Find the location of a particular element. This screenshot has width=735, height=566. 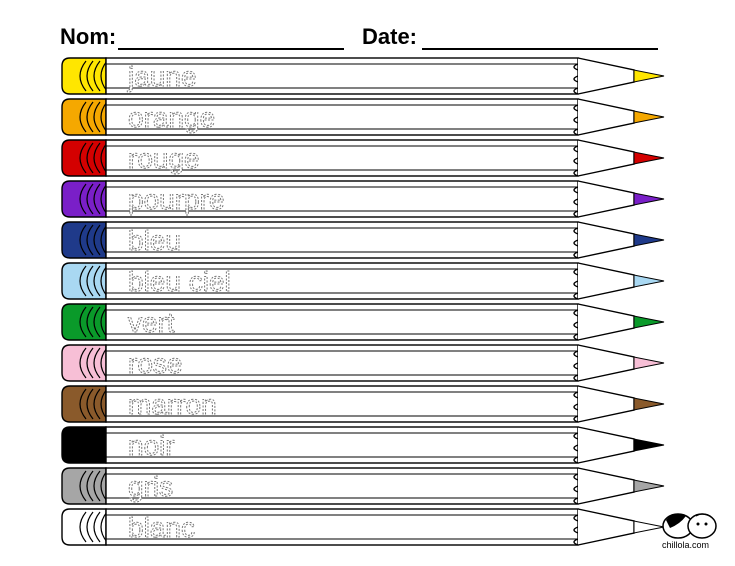

trace-word: orange is located at coordinates (171, 117).